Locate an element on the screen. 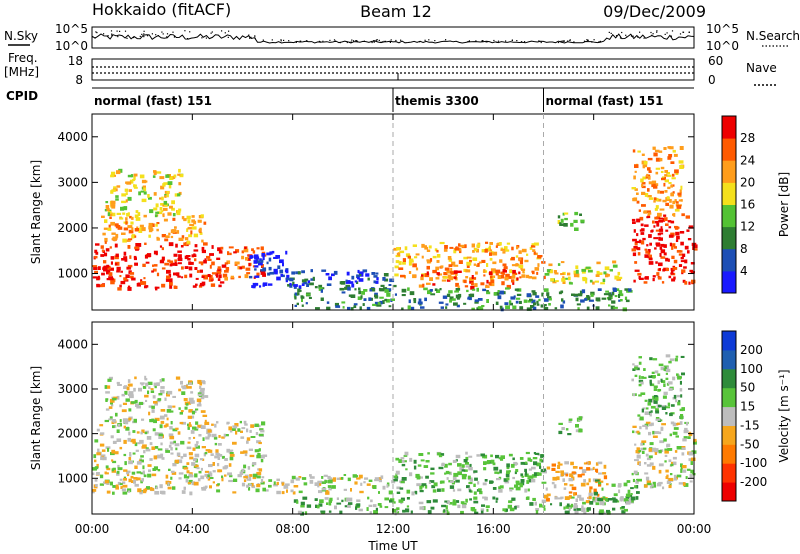 The height and width of the screenshot is (554, 800). colorbar-tick-label: 4 is located at coordinates (744, 271).